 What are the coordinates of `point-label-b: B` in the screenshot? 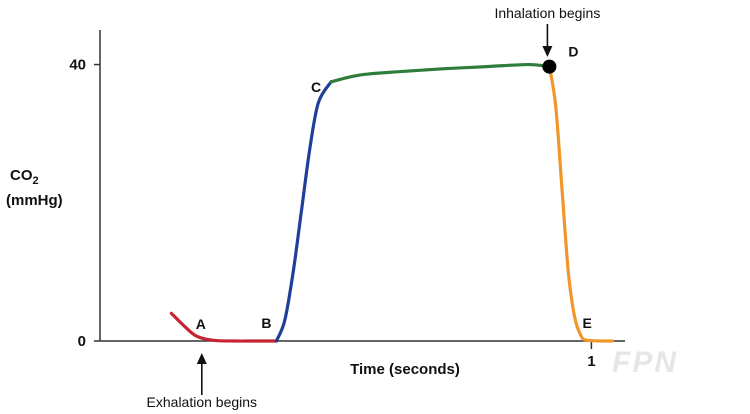 It's located at (266, 323).